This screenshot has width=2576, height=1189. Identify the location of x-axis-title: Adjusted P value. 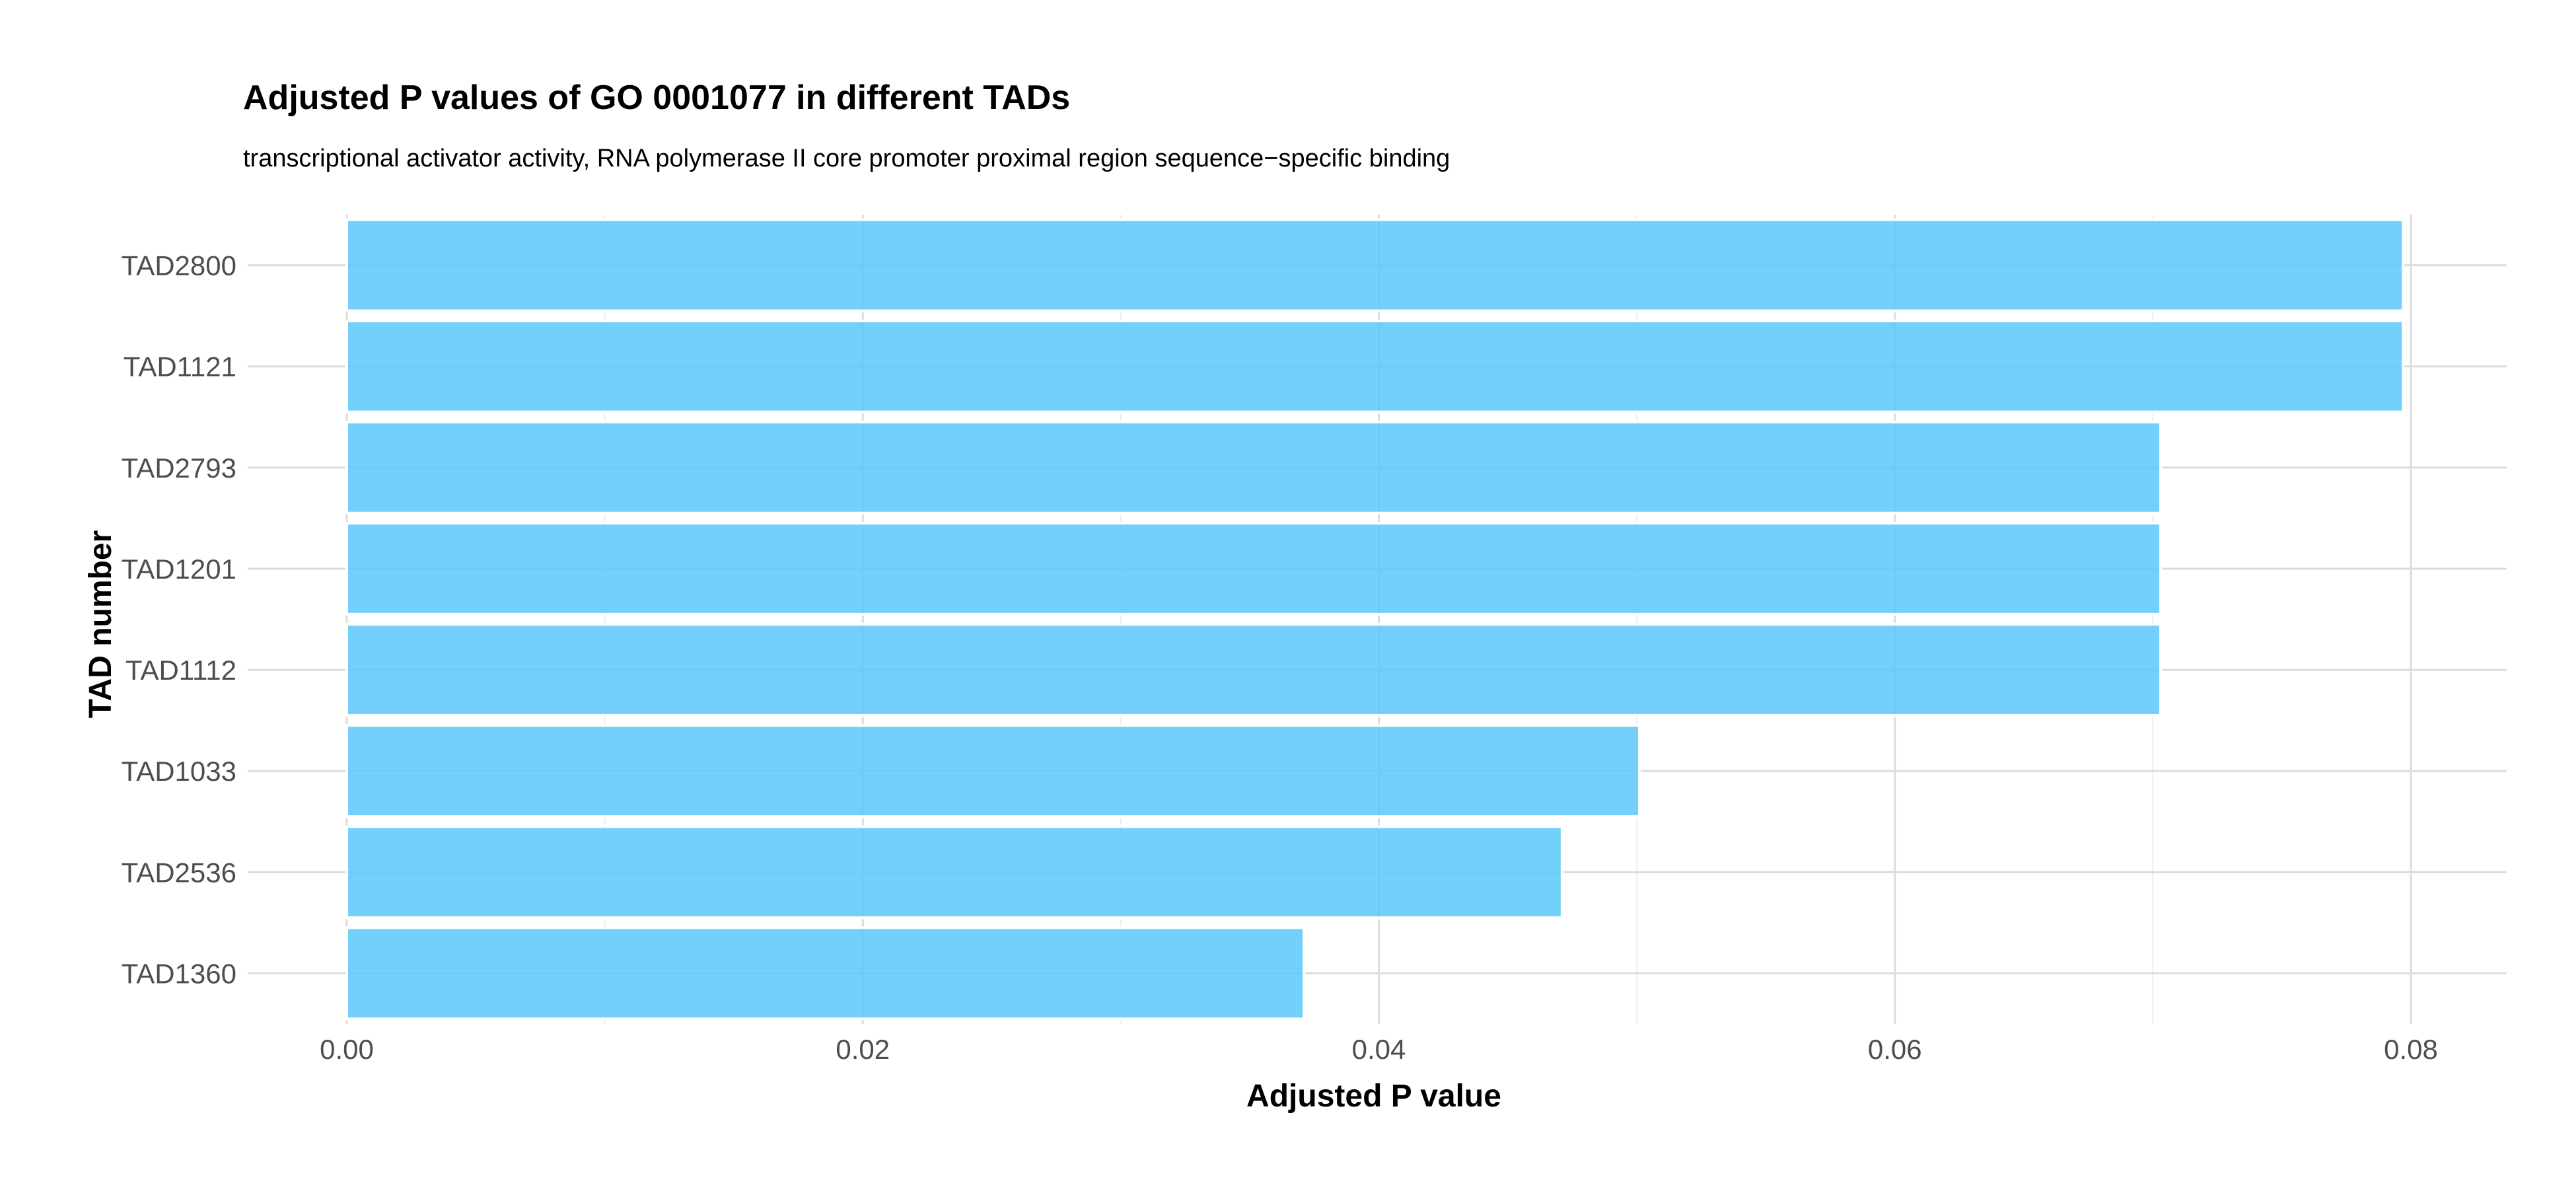
(1374, 1096).